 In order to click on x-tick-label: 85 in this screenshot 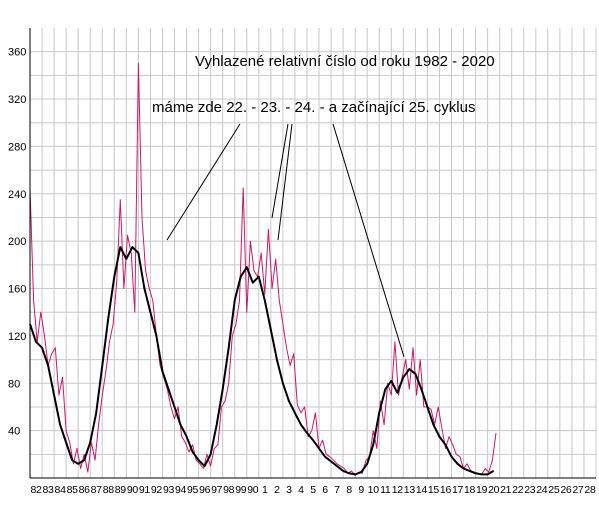, I will do `click(73, 490)`.